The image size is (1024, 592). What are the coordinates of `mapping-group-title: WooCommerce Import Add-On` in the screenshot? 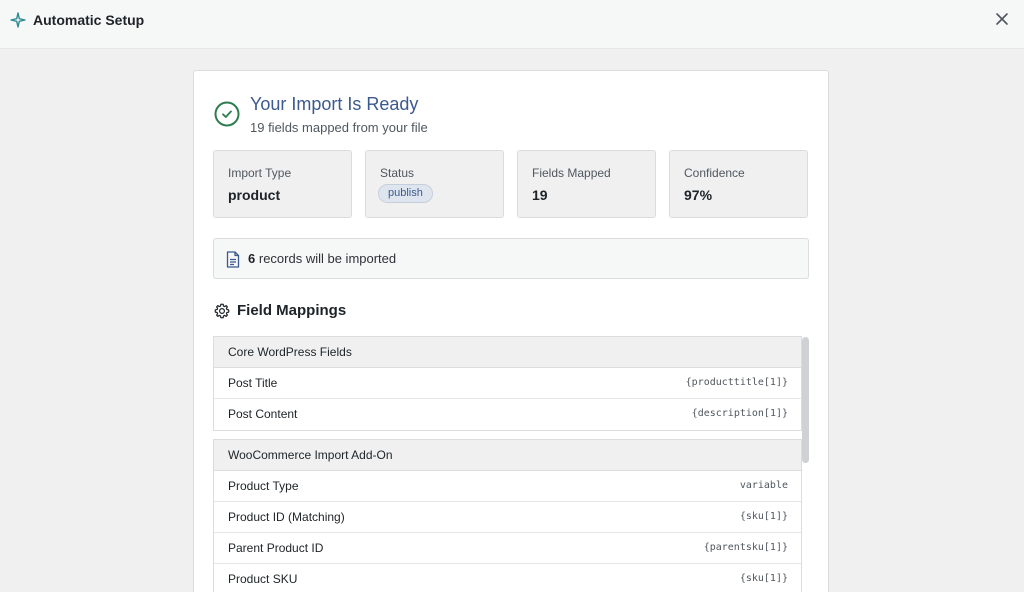 It's located at (507, 455).